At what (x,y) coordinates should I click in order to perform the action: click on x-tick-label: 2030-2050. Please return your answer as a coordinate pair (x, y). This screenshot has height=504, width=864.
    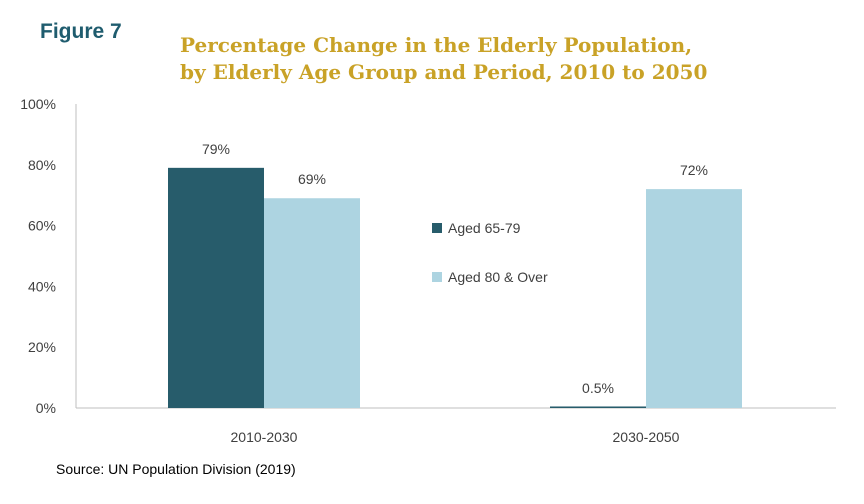
    Looking at the image, I should click on (646, 437).